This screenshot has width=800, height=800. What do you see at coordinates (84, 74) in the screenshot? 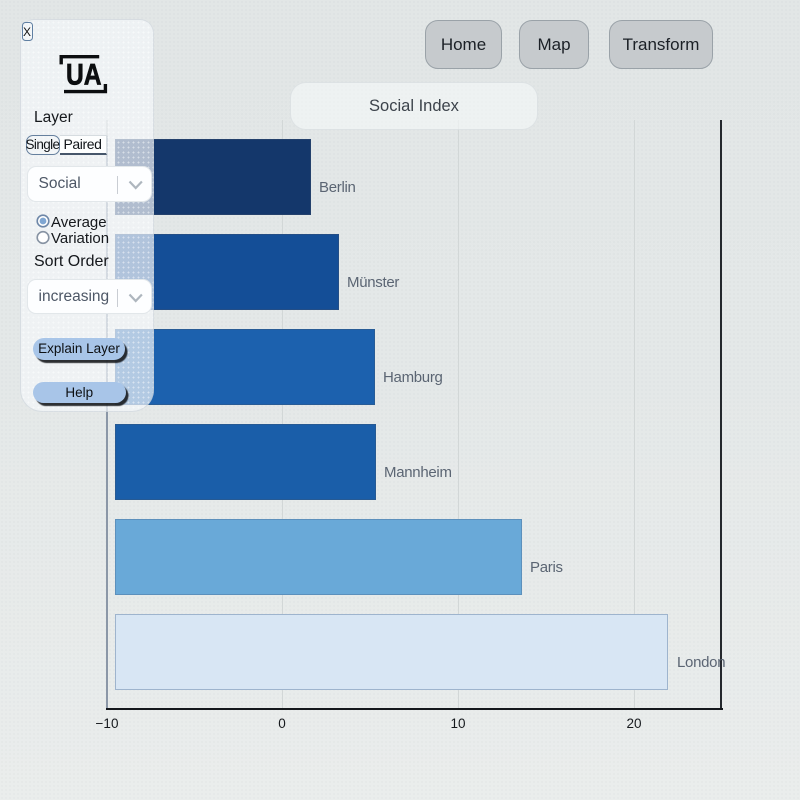
I see `svg-text: UA` at bounding box center [84, 74].